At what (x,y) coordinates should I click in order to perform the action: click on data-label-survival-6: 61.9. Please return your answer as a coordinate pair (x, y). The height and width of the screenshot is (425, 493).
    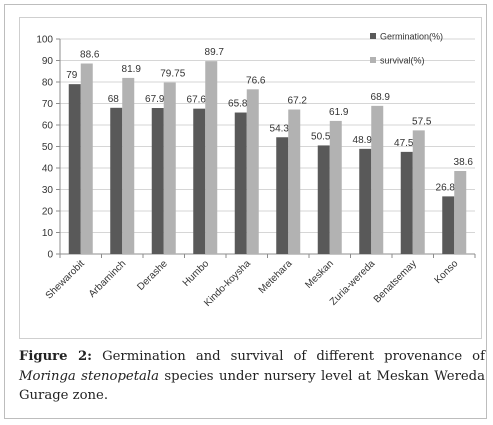
    Looking at the image, I should click on (339, 112).